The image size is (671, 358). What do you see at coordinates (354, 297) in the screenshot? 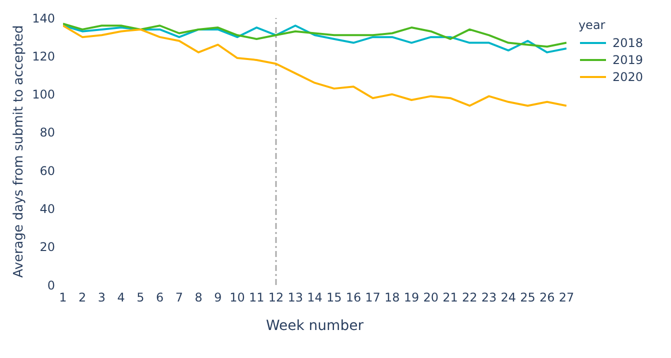
I see `x-tick-label: 16` at bounding box center [354, 297].